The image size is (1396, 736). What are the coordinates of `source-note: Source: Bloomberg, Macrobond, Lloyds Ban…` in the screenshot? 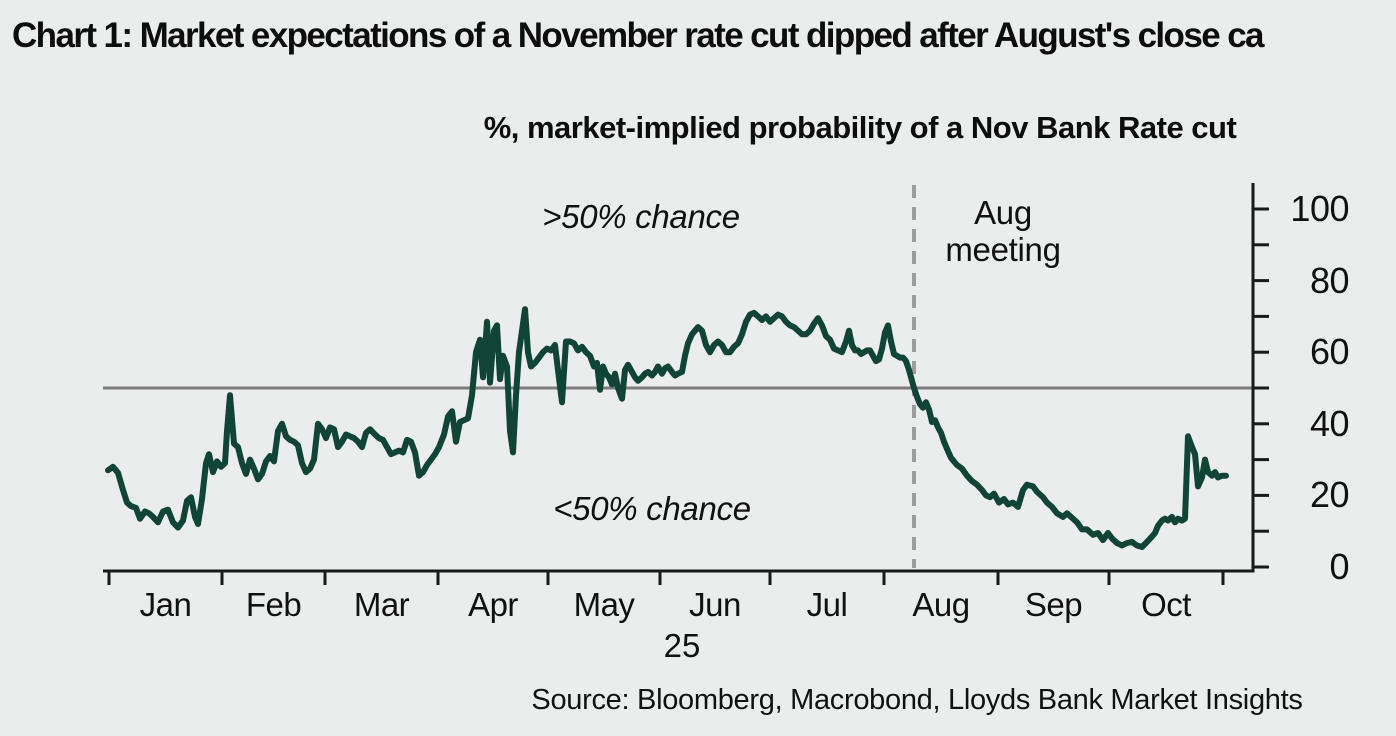 It's located at (917, 700).